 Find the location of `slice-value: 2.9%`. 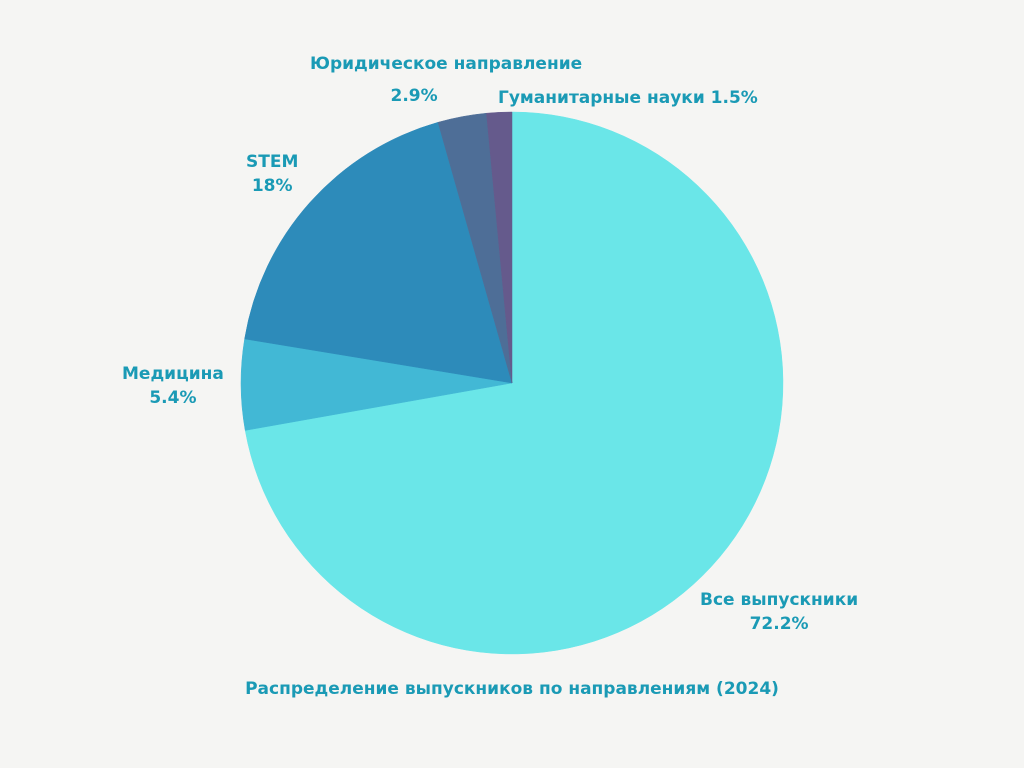

slice-value: 2.9% is located at coordinates (414, 96).